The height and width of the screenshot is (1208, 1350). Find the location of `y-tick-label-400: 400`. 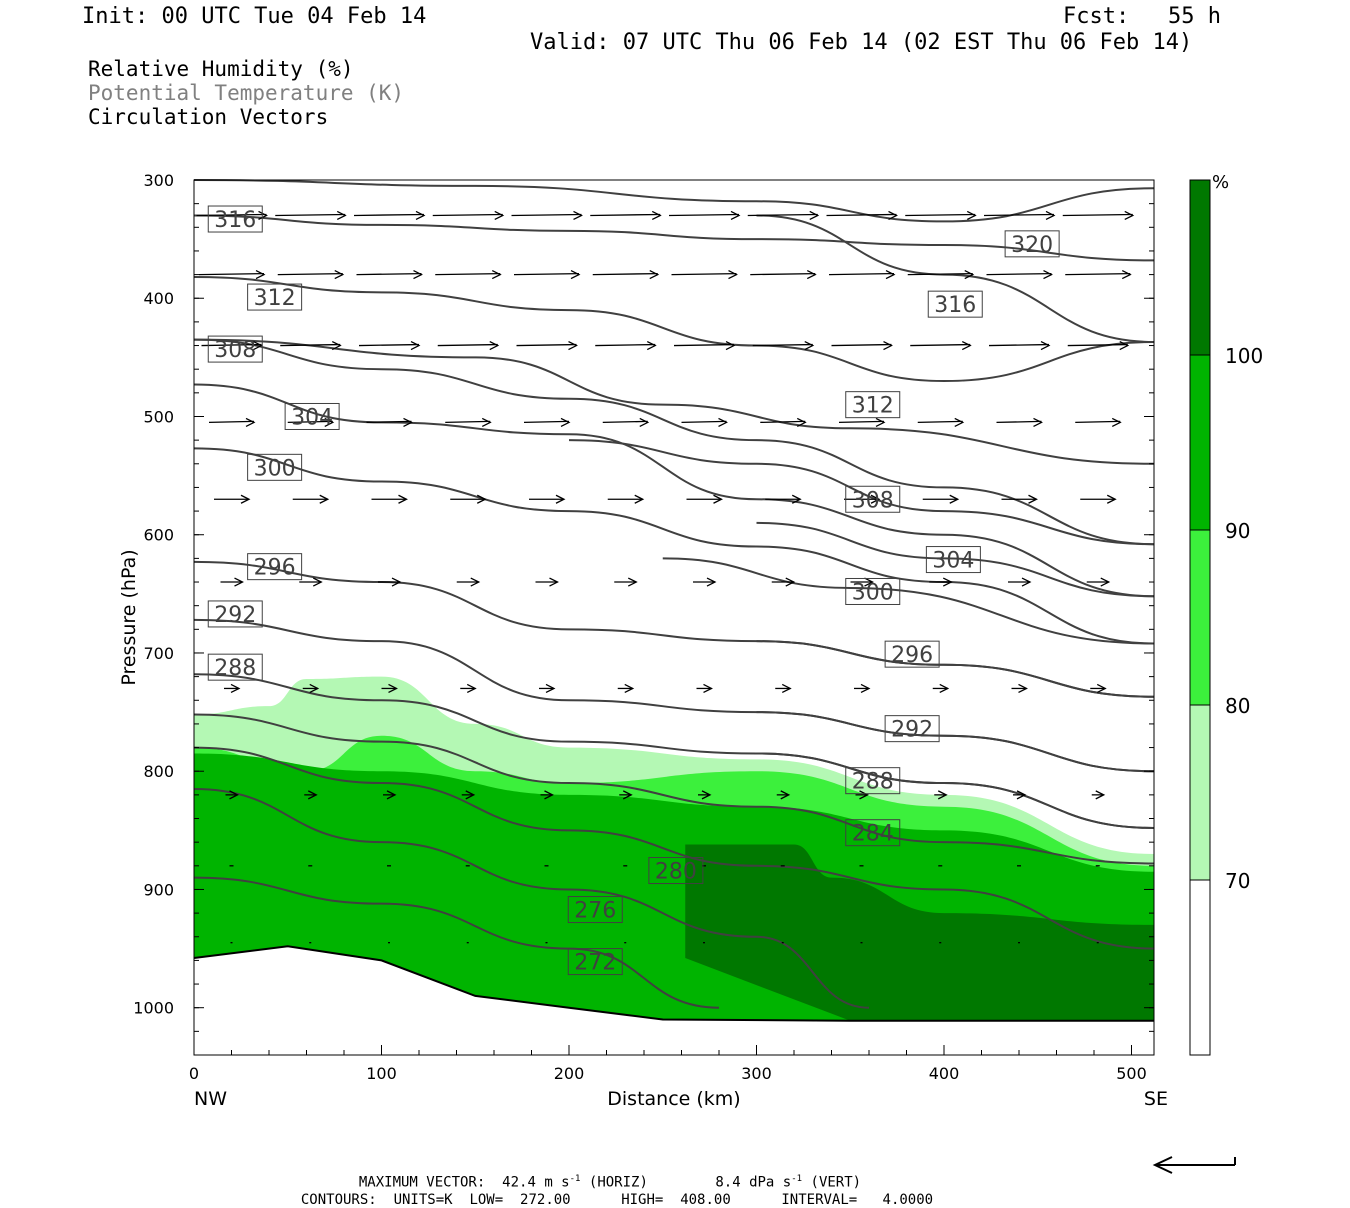

y-tick-label-400: 400 is located at coordinates (158, 298).